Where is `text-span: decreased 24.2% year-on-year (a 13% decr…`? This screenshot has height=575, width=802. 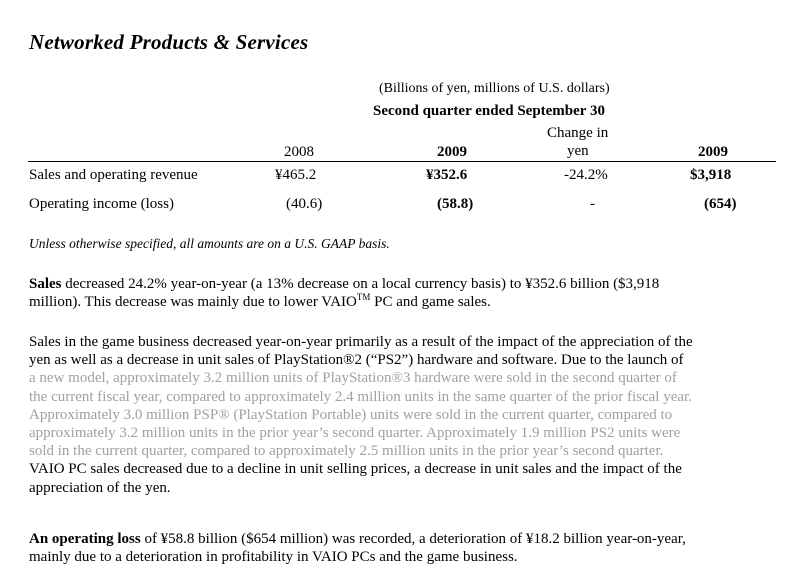 text-span: decreased 24.2% year-on-year (a 13% decr… is located at coordinates (360, 284).